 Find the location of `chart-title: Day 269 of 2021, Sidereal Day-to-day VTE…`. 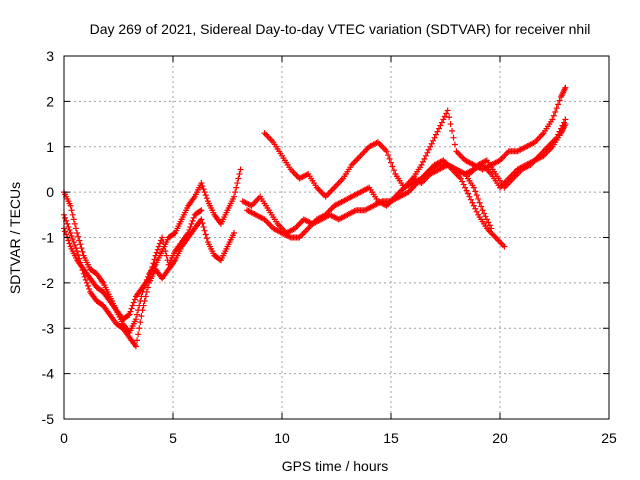

chart-title: Day 269 of 2021, Sidereal Day-to-day VTE… is located at coordinates (340, 29).